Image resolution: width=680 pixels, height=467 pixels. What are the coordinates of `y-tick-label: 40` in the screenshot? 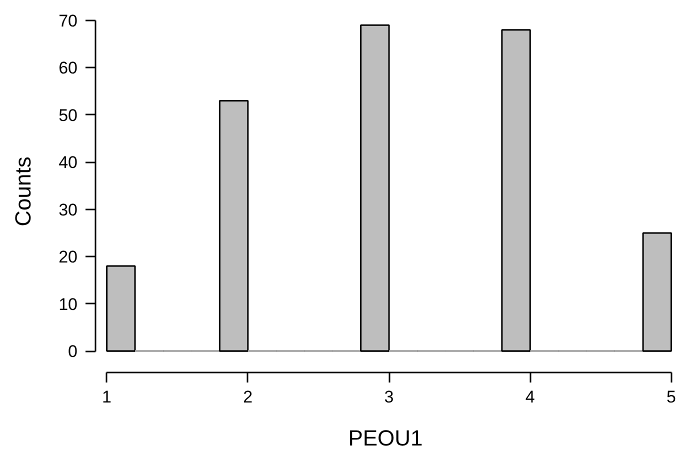 It's located at (68, 162).